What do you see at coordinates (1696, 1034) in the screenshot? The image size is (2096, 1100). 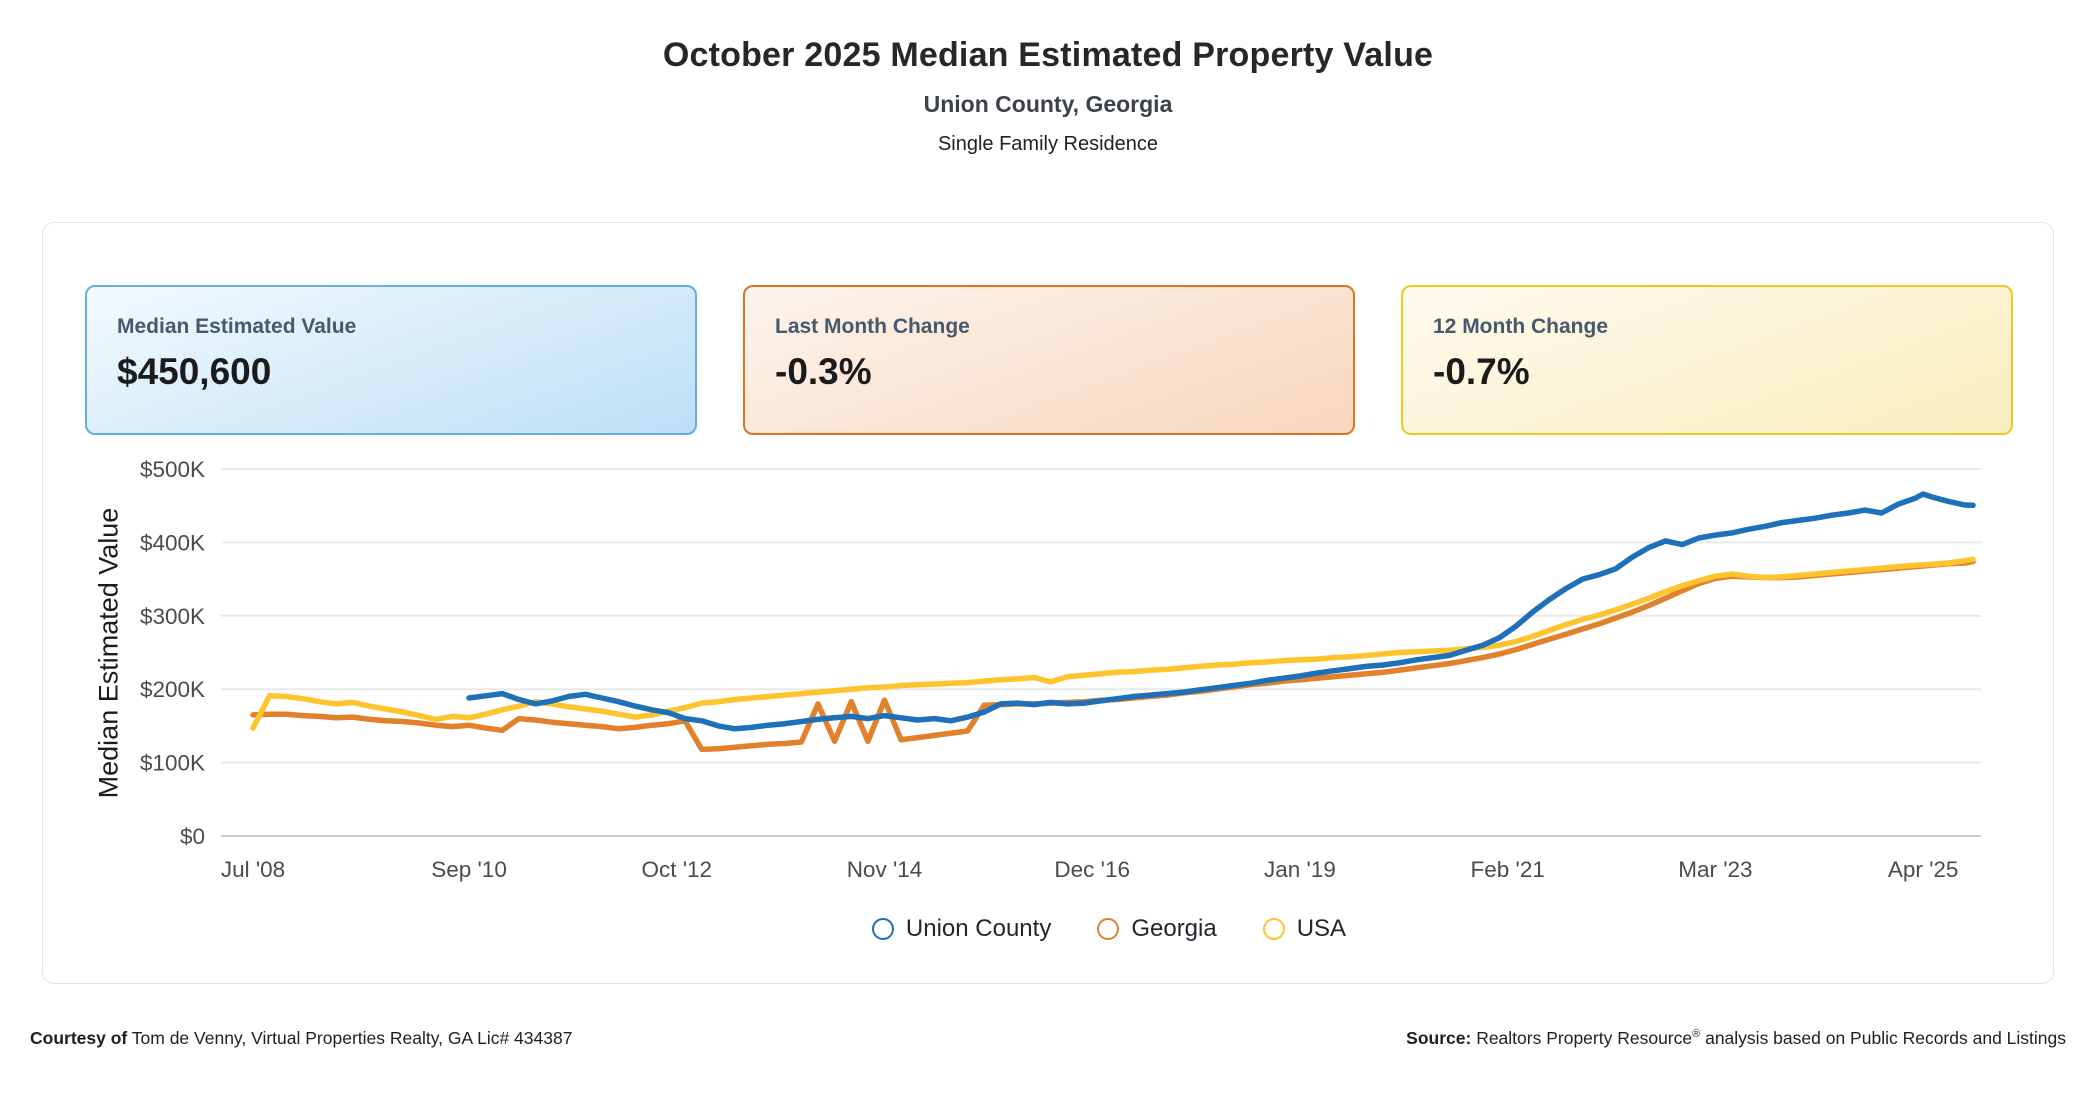 I see `registered-trademark-icon: ®` at bounding box center [1696, 1034].